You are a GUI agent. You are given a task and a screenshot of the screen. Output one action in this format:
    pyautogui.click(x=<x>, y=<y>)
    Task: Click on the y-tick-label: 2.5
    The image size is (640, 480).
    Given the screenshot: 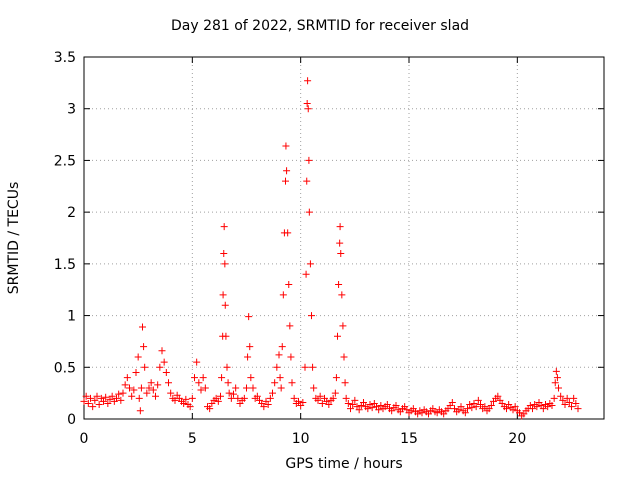 What is the action you would take?
    pyautogui.click(x=65, y=161)
    